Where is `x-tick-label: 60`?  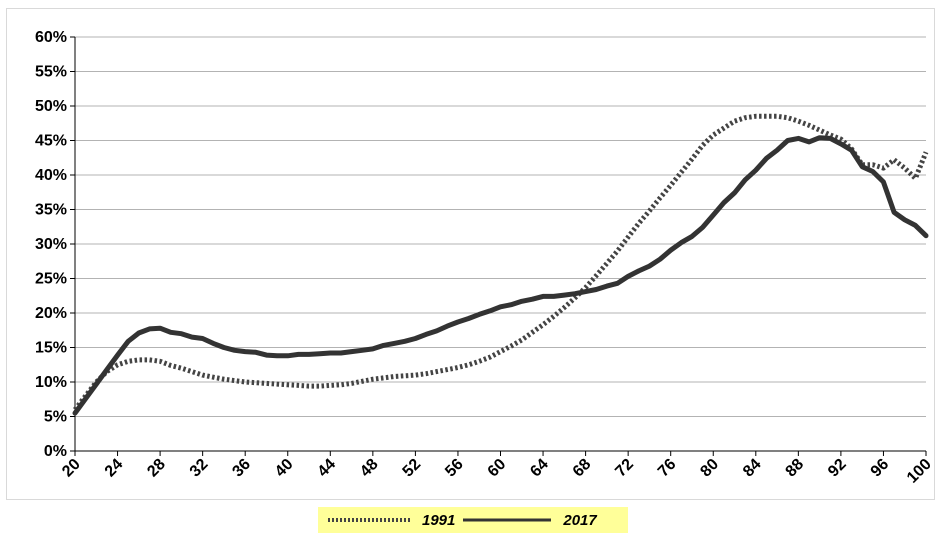 x-tick-label: 60 is located at coordinates (497, 468).